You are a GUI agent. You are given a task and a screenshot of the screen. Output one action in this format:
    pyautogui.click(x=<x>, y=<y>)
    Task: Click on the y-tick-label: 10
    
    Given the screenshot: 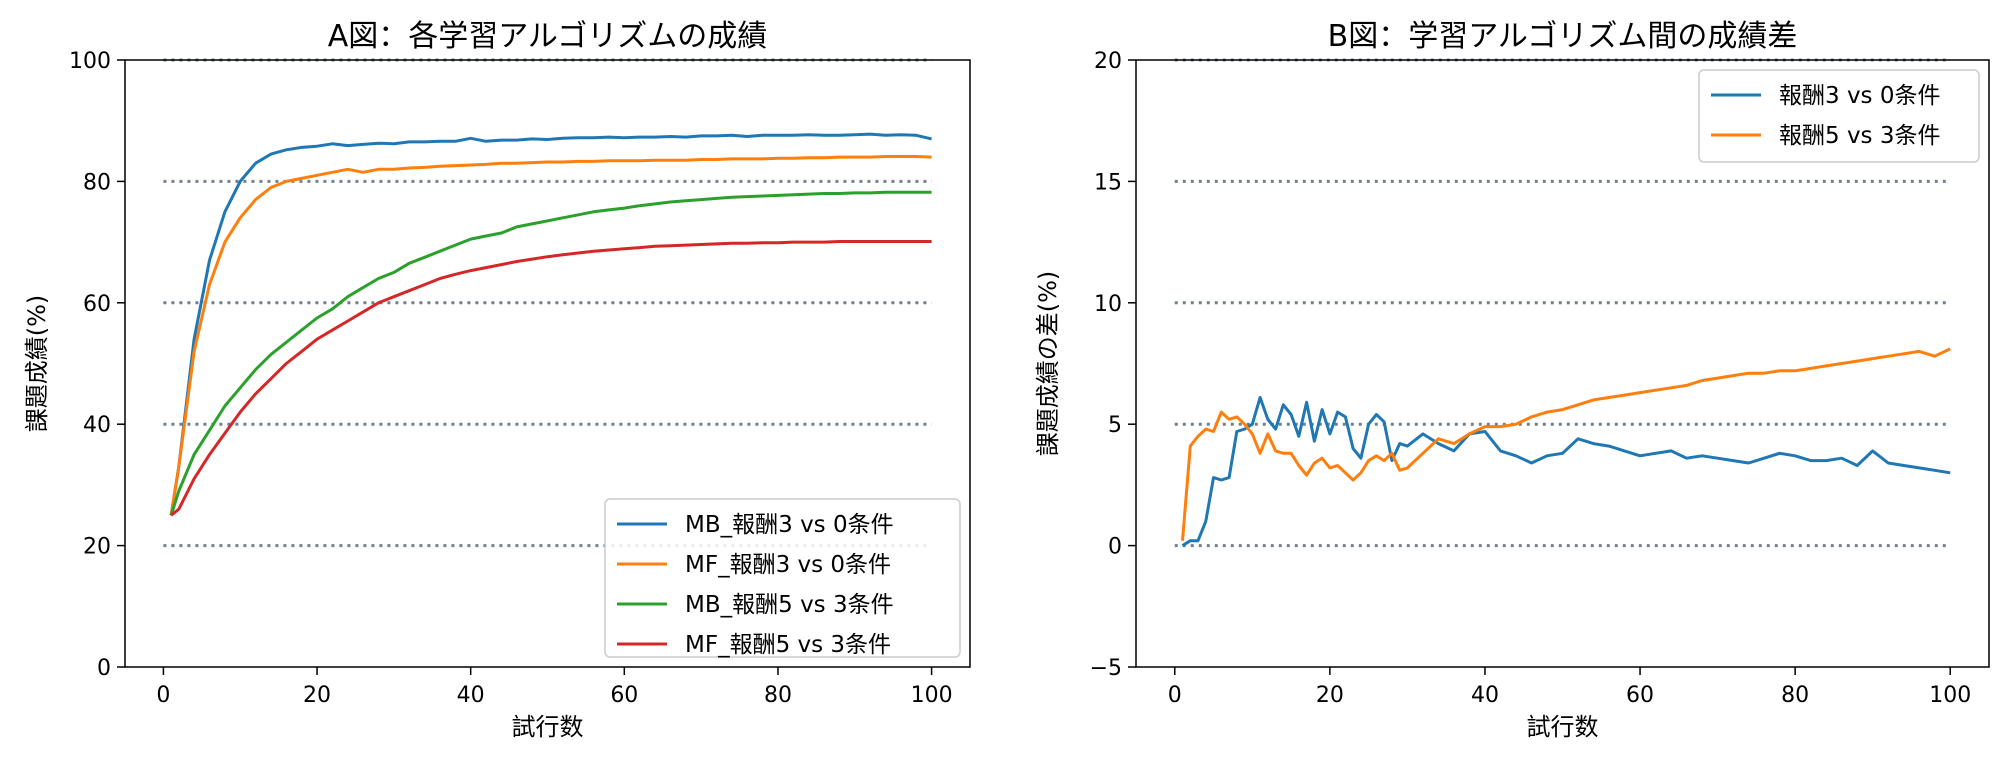 What is the action you would take?
    pyautogui.click(x=1108, y=304)
    